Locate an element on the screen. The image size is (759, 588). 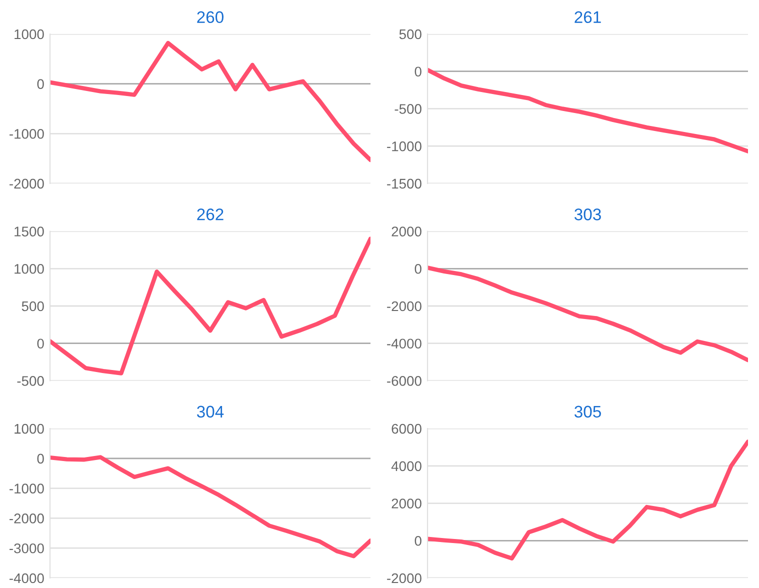
chart-title: 262 is located at coordinates (210, 214).